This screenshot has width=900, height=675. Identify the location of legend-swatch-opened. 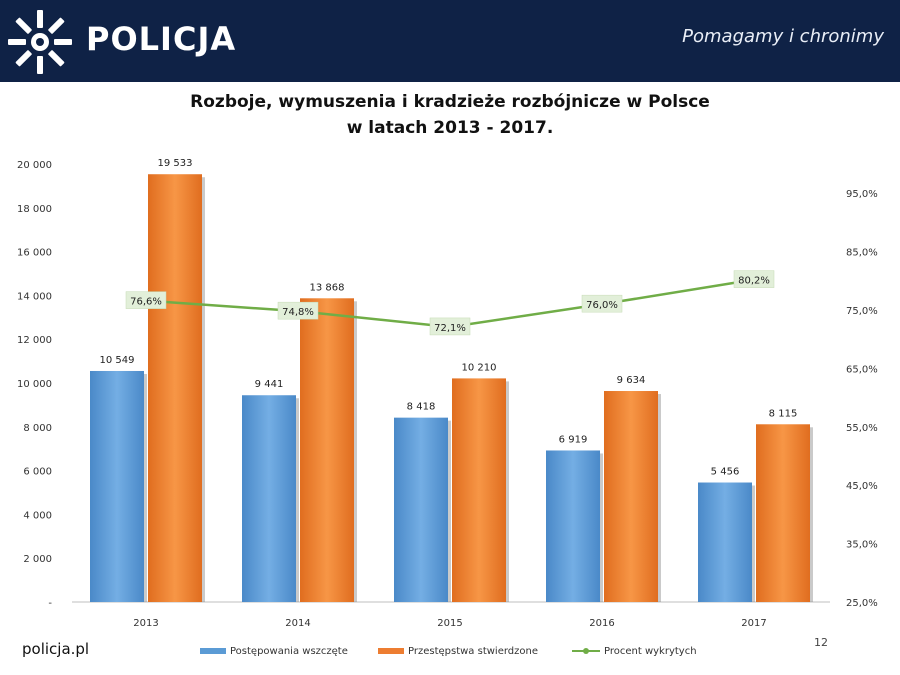
(213, 651).